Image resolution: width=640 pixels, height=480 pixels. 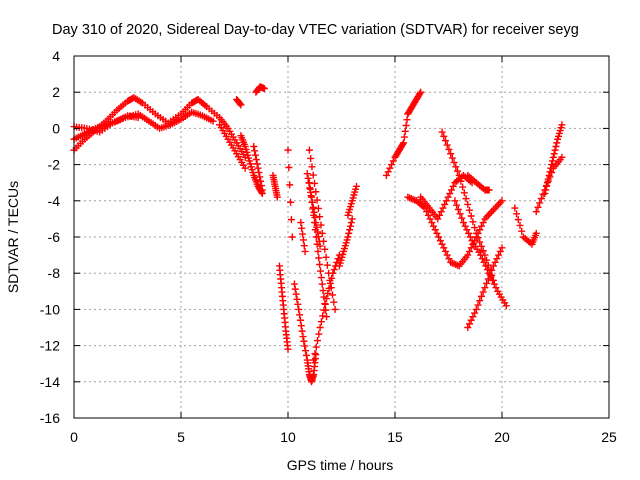 I want to click on x-axis-label: GPS time / hours, so click(x=340, y=465).